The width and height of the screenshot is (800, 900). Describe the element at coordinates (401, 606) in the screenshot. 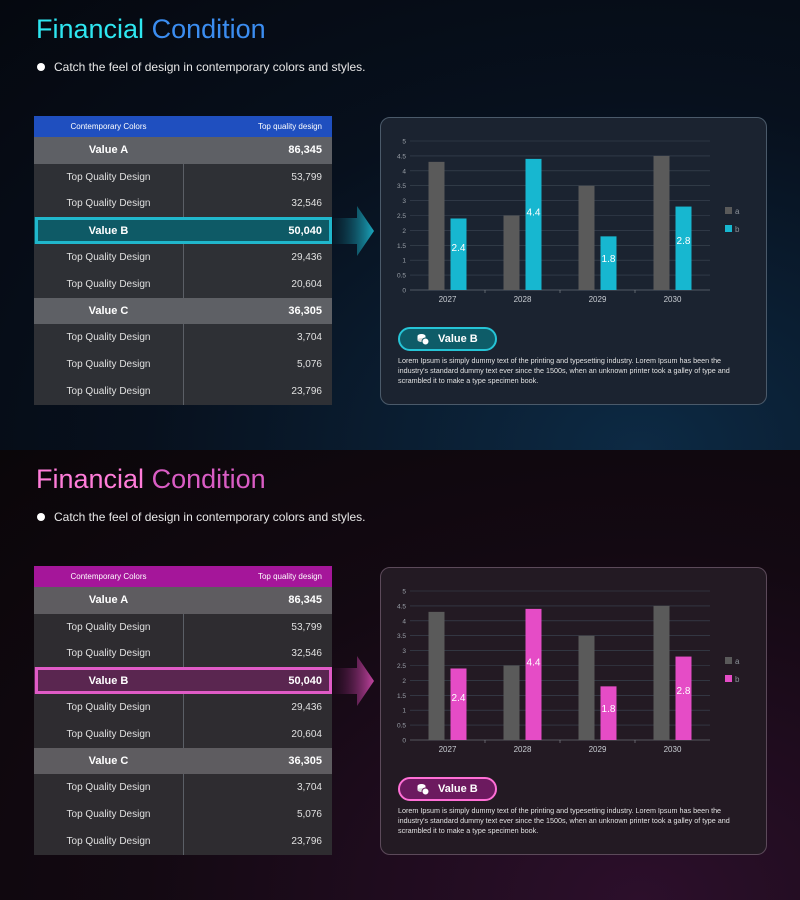

I see `y-tick-label: 4.5` at that location.